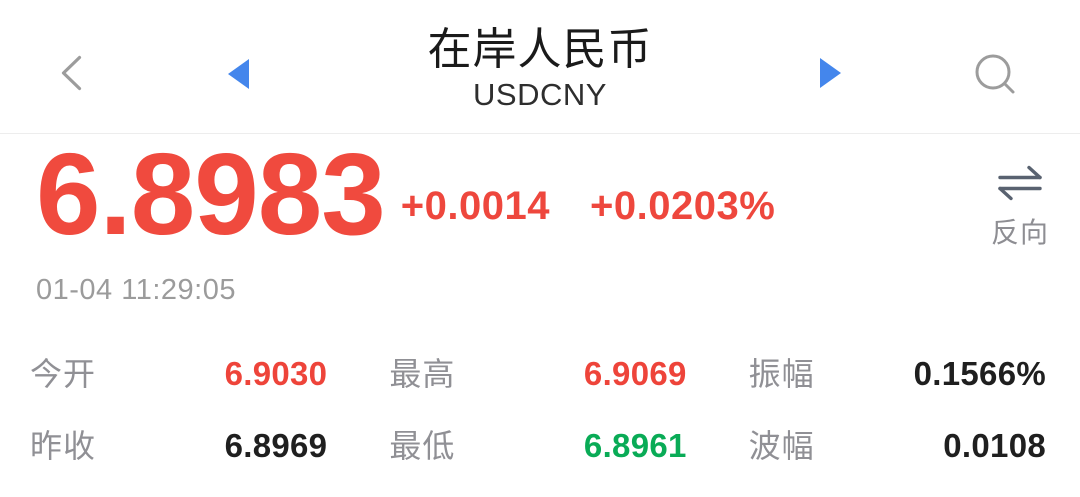 The height and width of the screenshot is (497, 1080). What do you see at coordinates (537, 444) in the screenshot?
I see `stat-low: 最低 6.8961` at bounding box center [537, 444].